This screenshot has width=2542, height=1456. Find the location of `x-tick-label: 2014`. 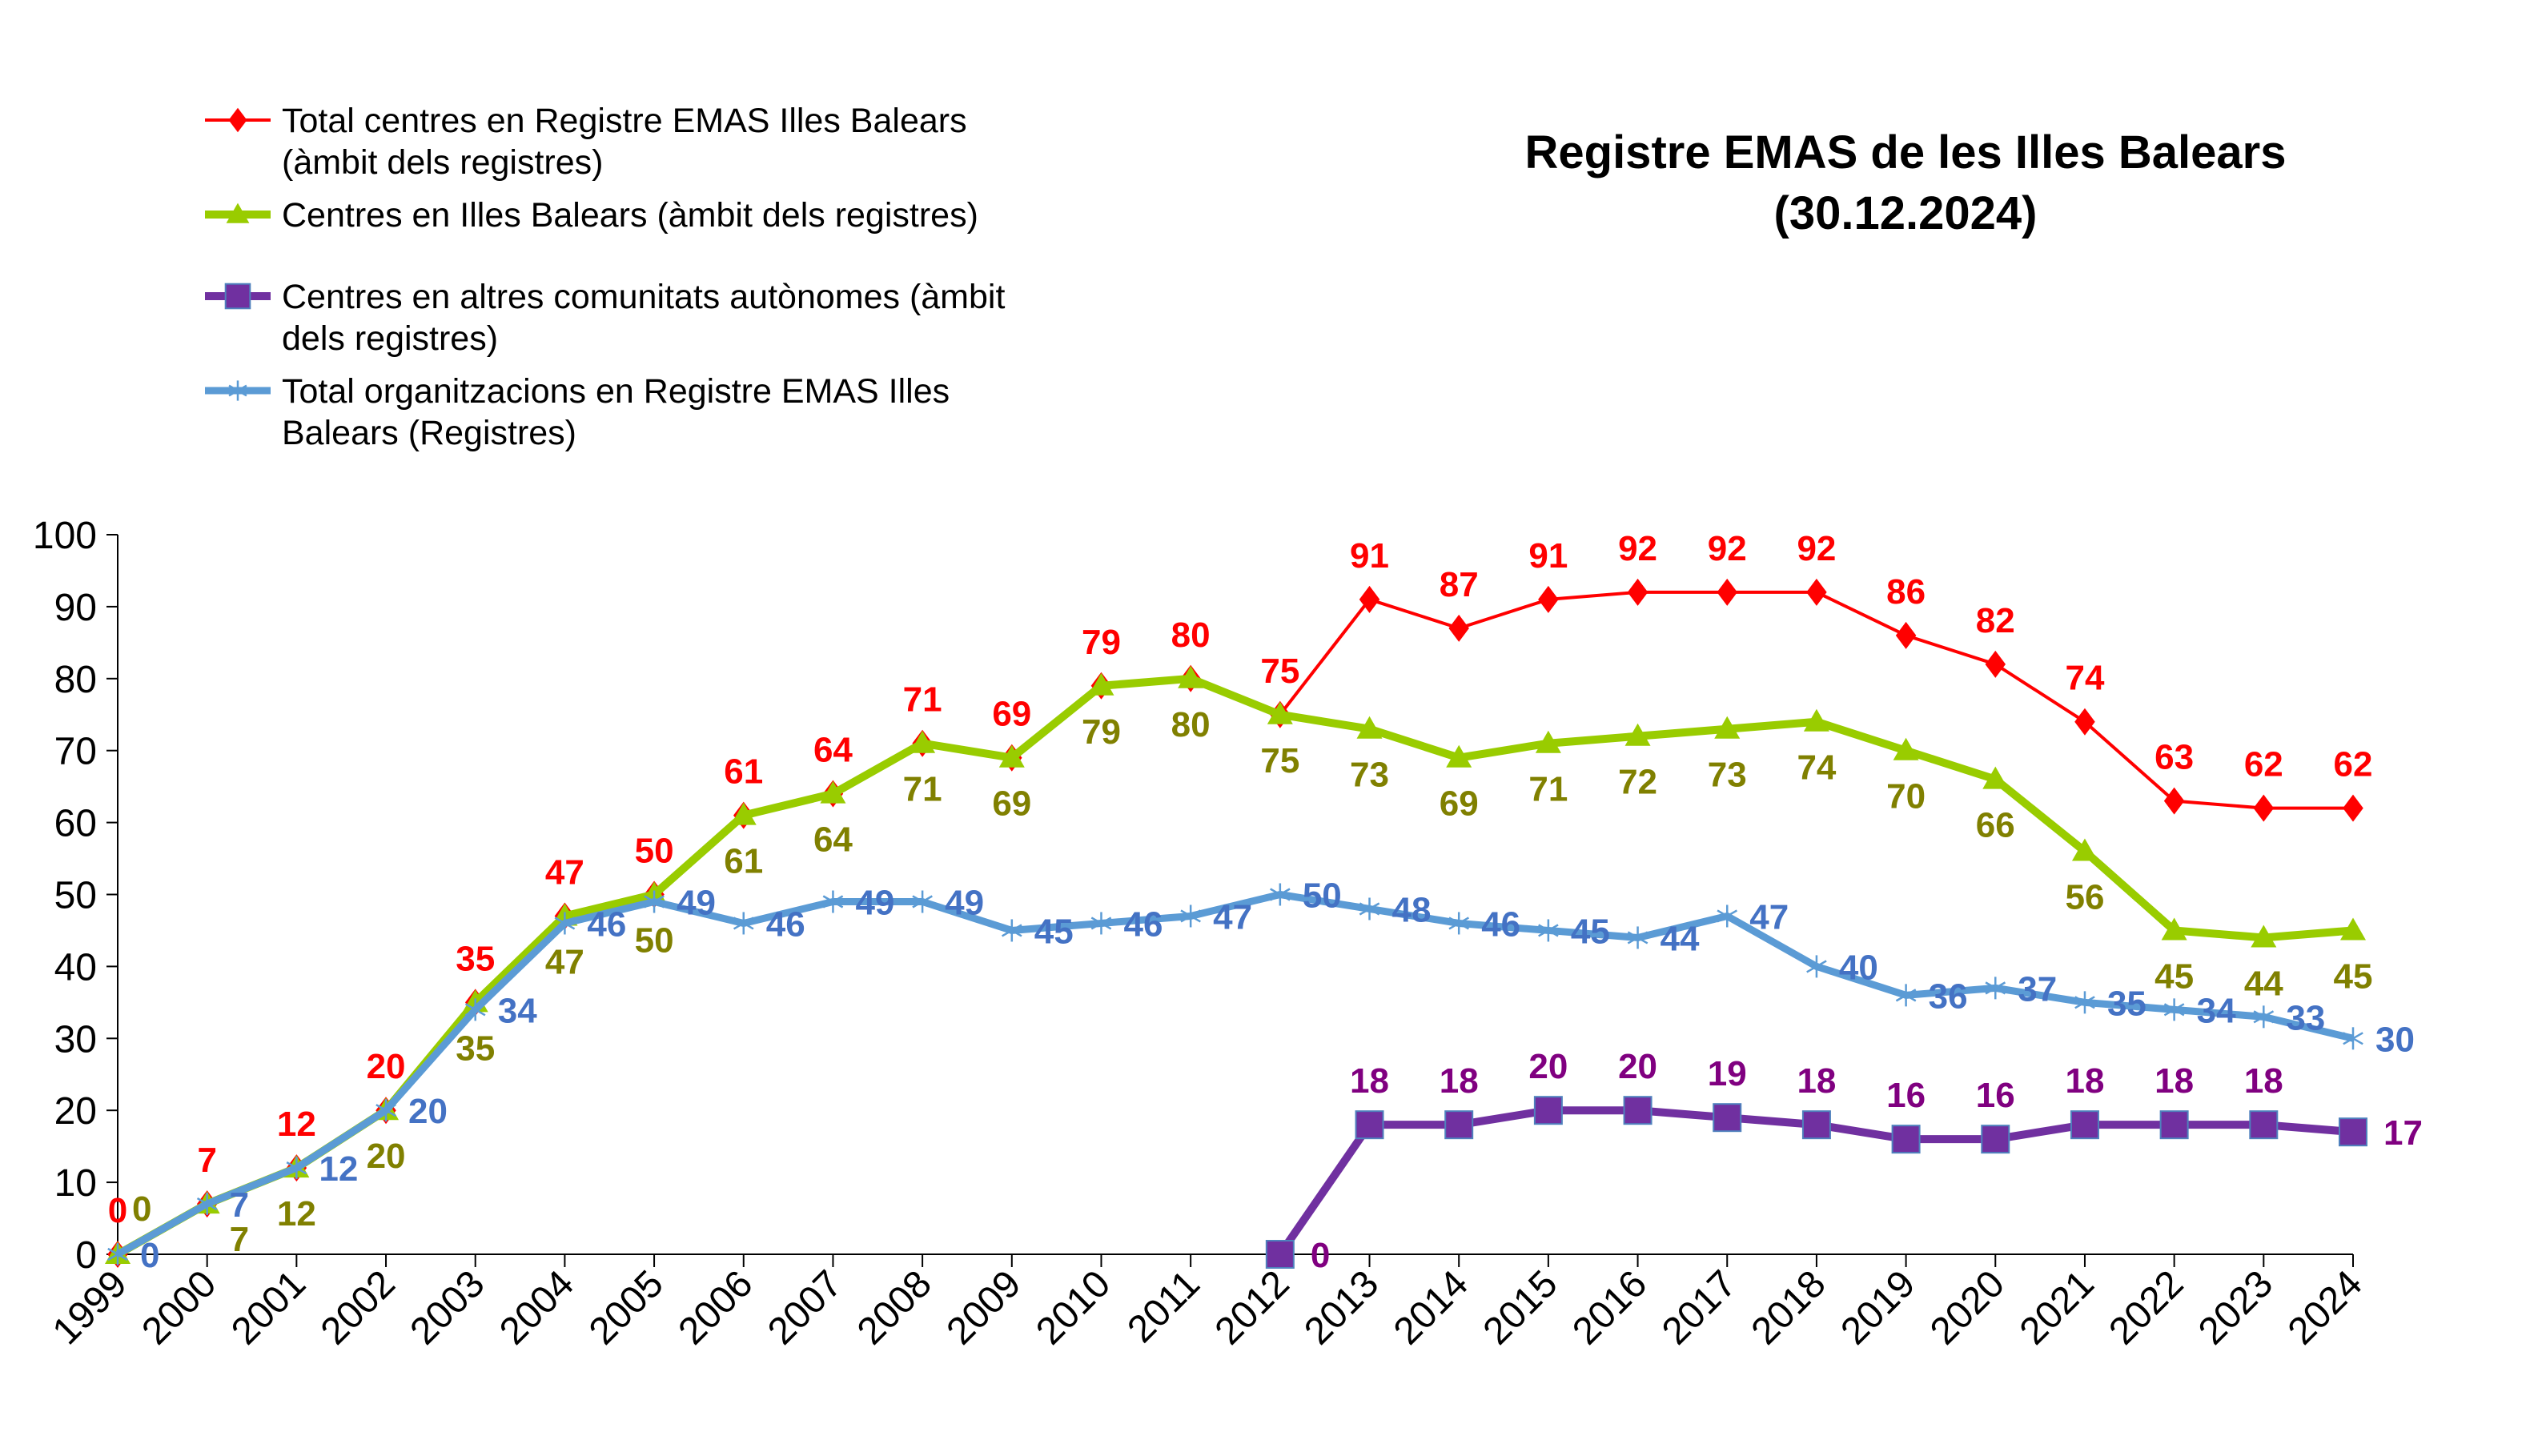

x-tick-label: 2014 is located at coordinates (1431, 1308).